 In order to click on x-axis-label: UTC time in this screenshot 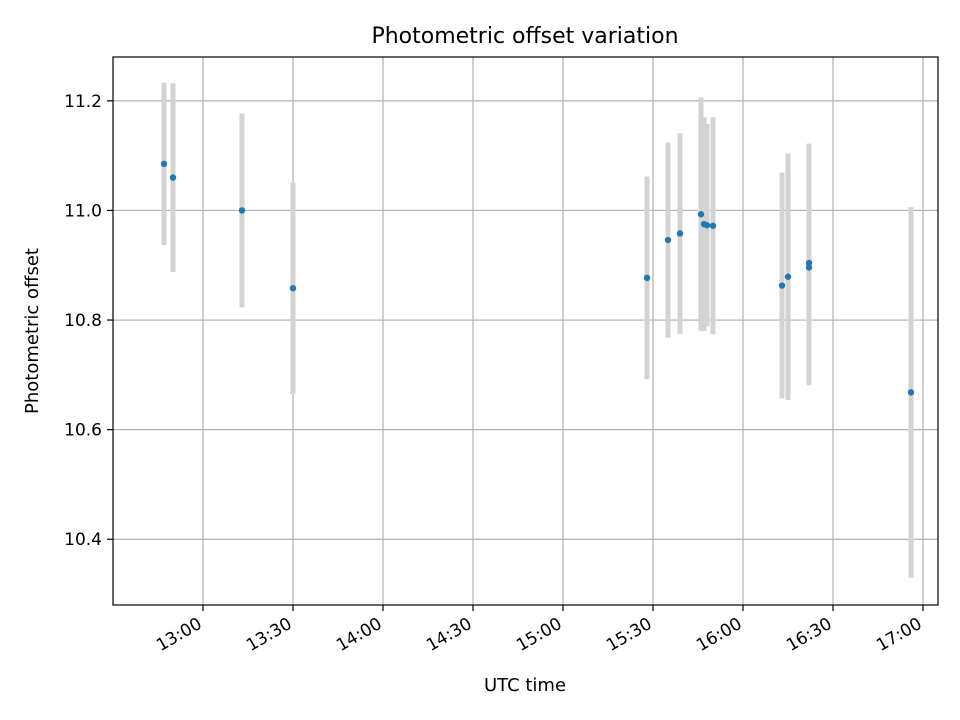, I will do `click(525, 685)`.